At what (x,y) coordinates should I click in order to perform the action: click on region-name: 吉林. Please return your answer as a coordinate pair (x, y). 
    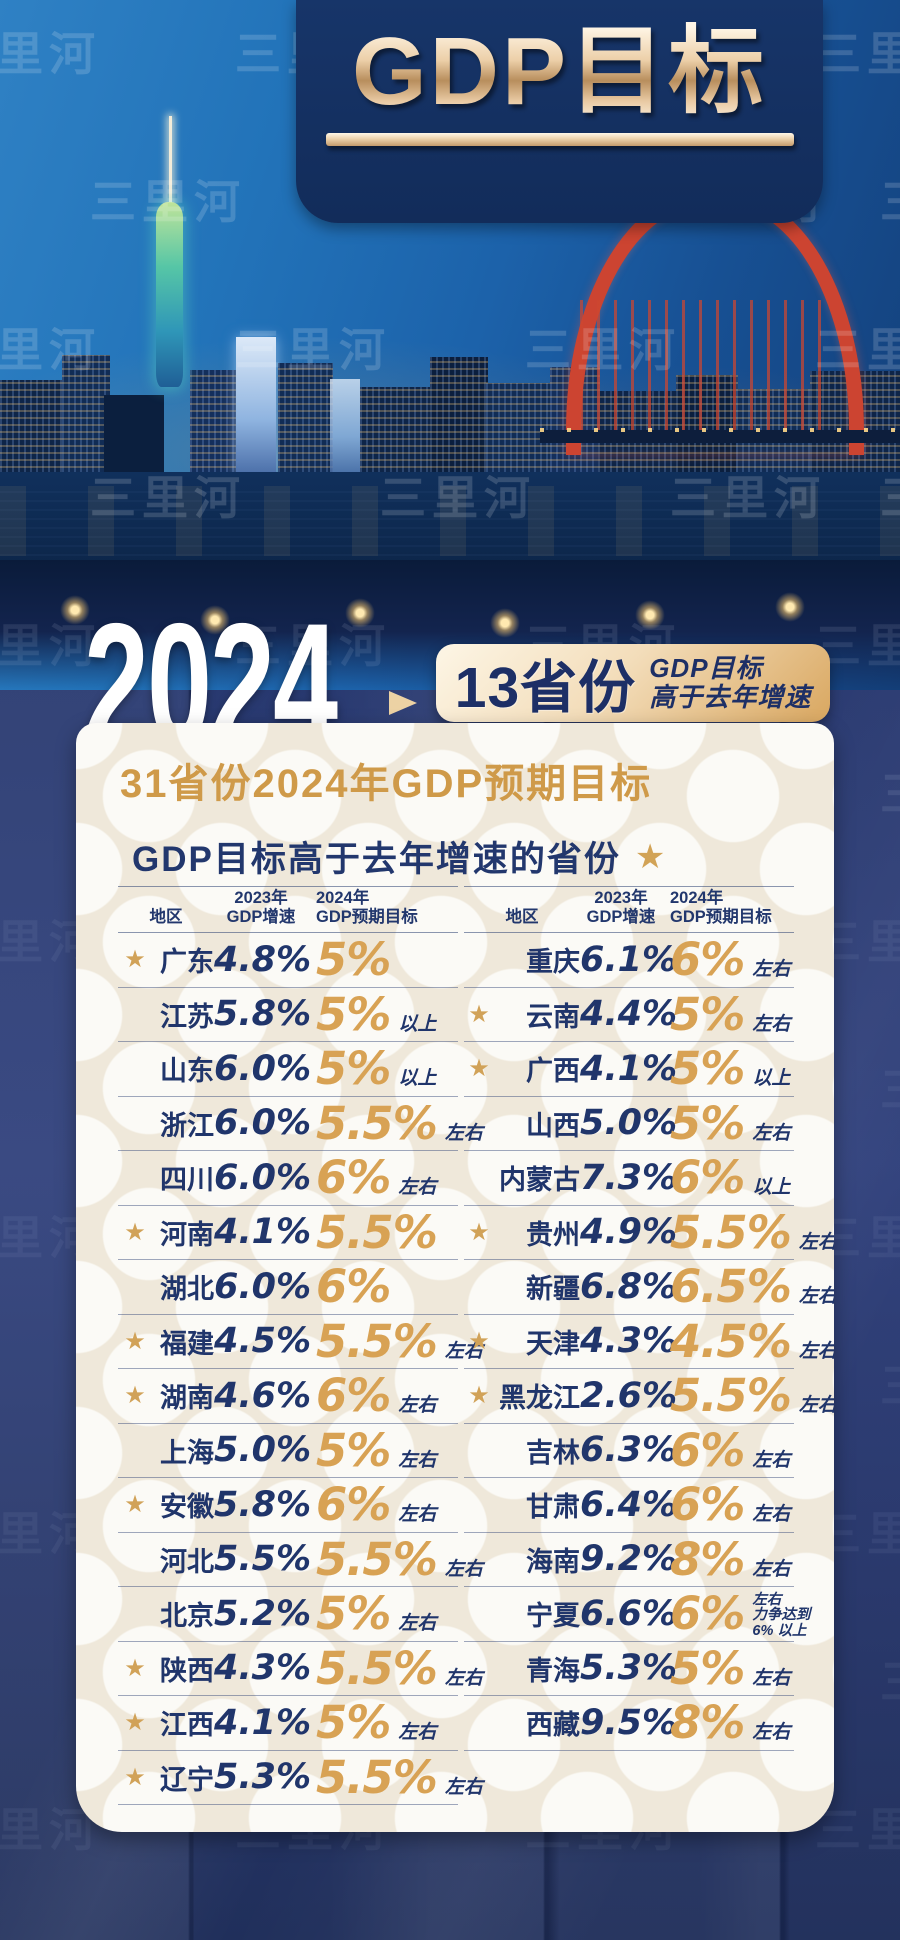
    Looking at the image, I should click on (553, 1452).